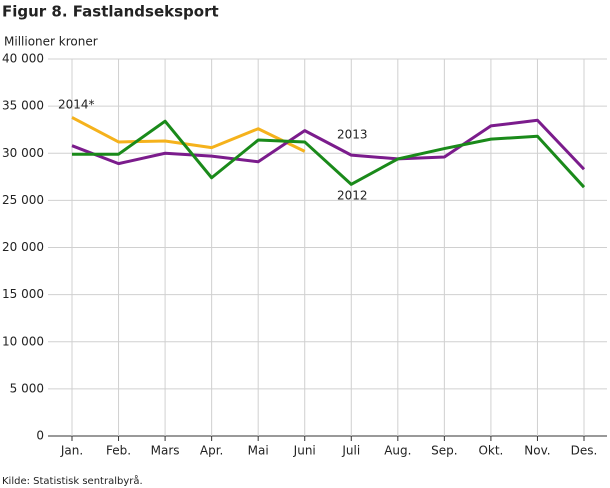 The height and width of the screenshot is (488, 610). I want to click on y-tick-label: 15 000, so click(23, 294).